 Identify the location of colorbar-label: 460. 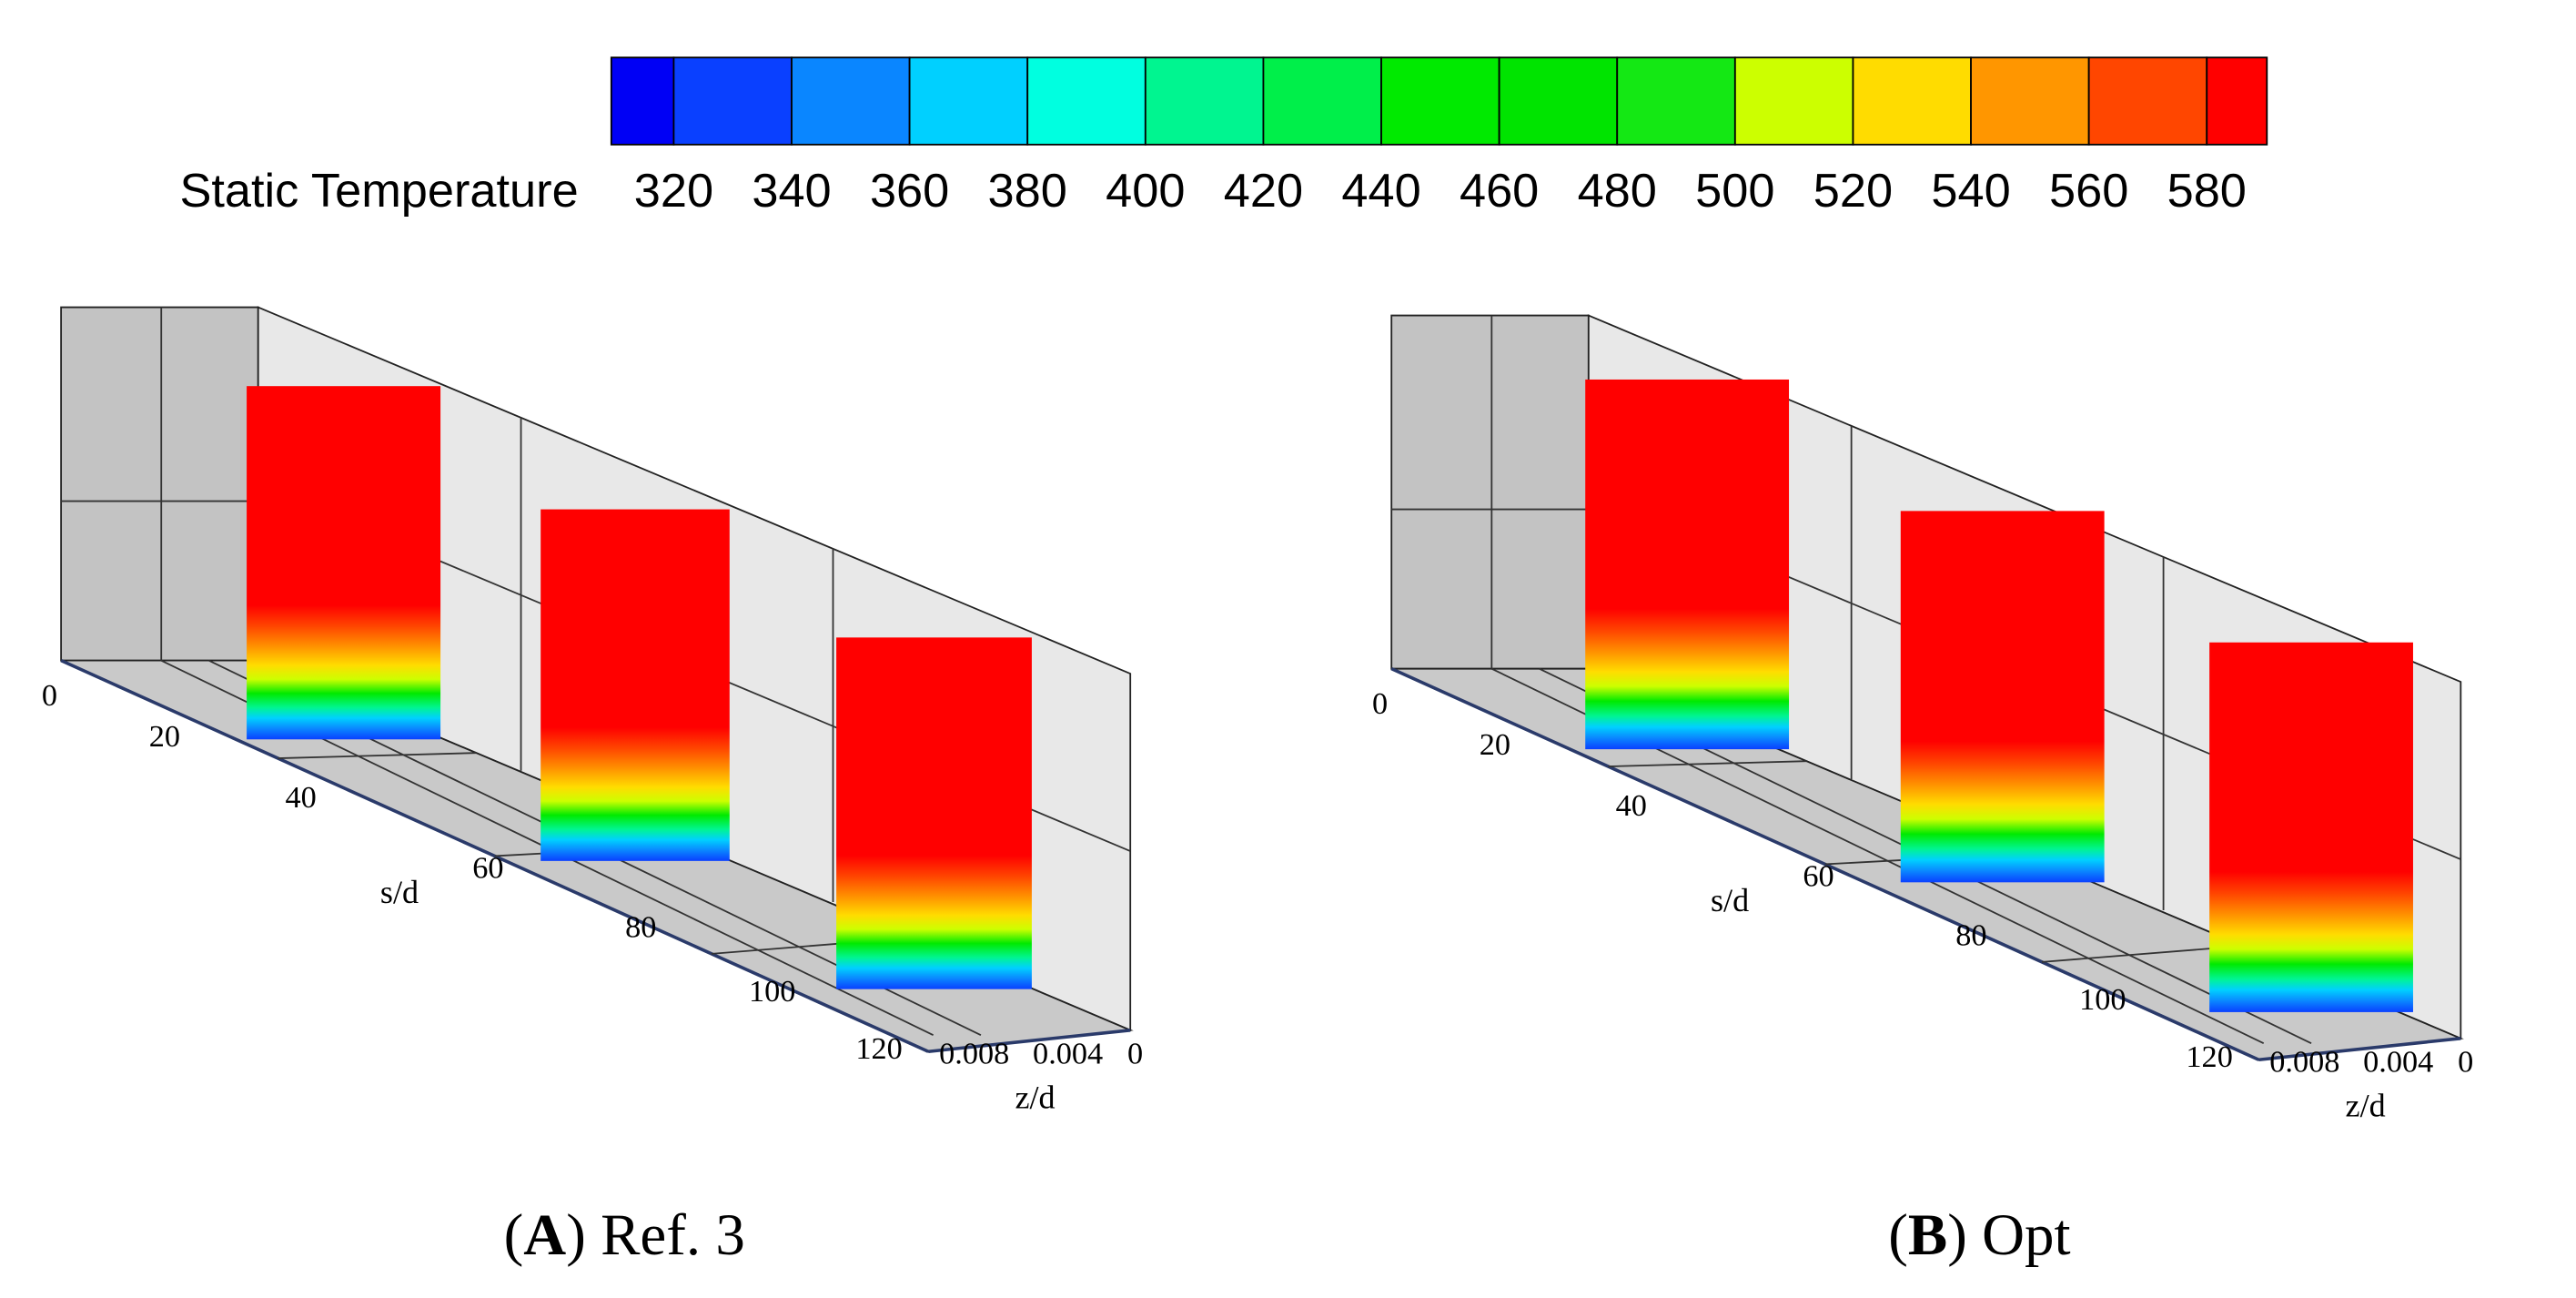
(1499, 192).